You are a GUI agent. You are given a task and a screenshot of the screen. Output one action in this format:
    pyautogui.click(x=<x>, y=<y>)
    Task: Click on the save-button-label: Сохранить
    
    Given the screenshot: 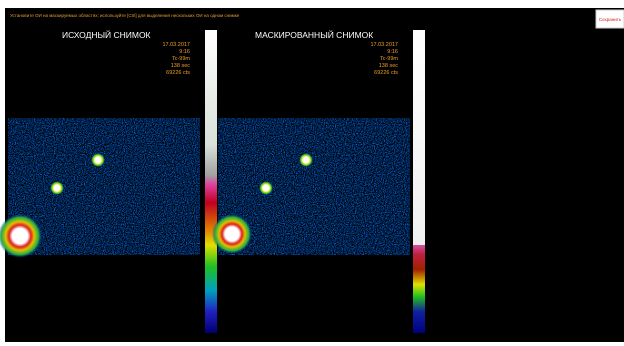 What is the action you would take?
    pyautogui.click(x=610, y=19)
    